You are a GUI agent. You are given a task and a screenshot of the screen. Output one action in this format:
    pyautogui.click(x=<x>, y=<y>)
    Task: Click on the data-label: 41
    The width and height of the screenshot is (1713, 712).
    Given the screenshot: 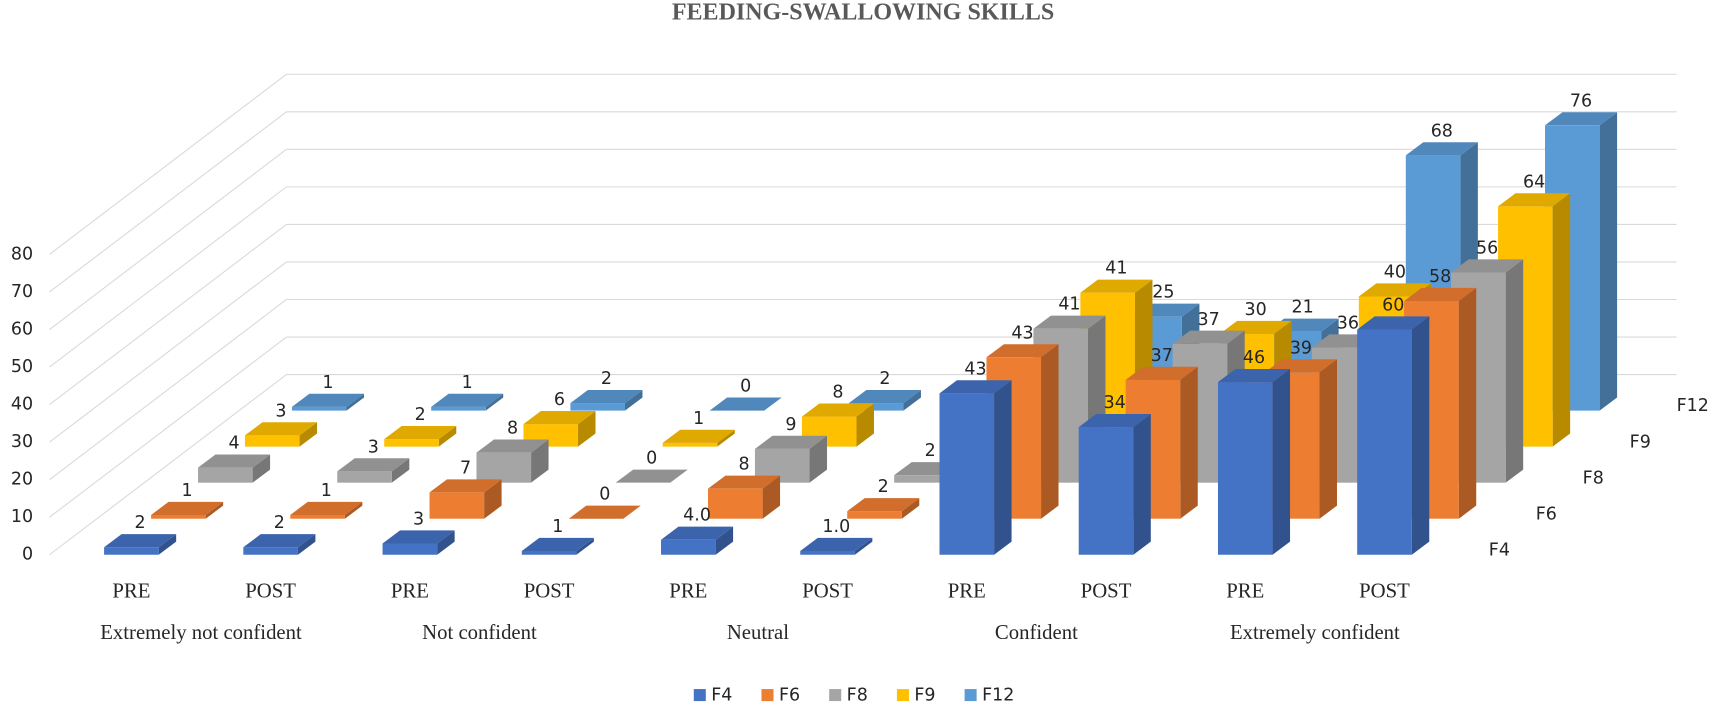 What is the action you would take?
    pyautogui.click(x=1116, y=269)
    